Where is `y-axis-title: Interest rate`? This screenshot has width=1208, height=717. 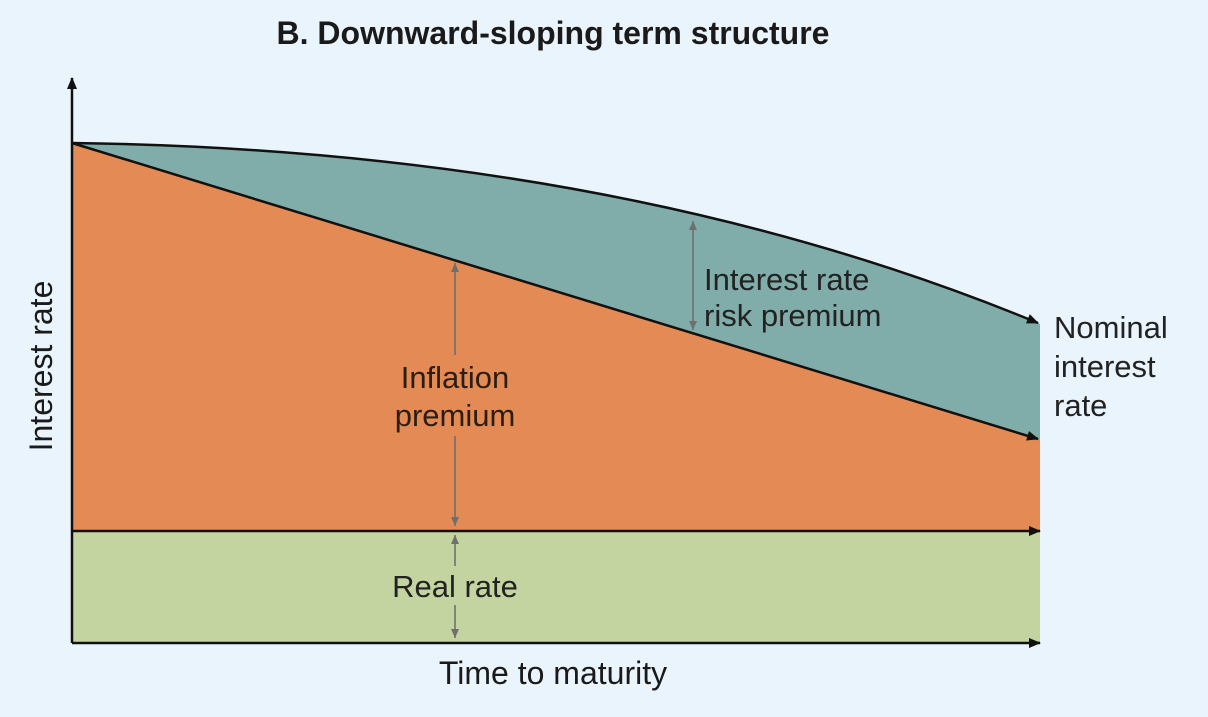
y-axis-title: Interest rate is located at coordinates (41, 366).